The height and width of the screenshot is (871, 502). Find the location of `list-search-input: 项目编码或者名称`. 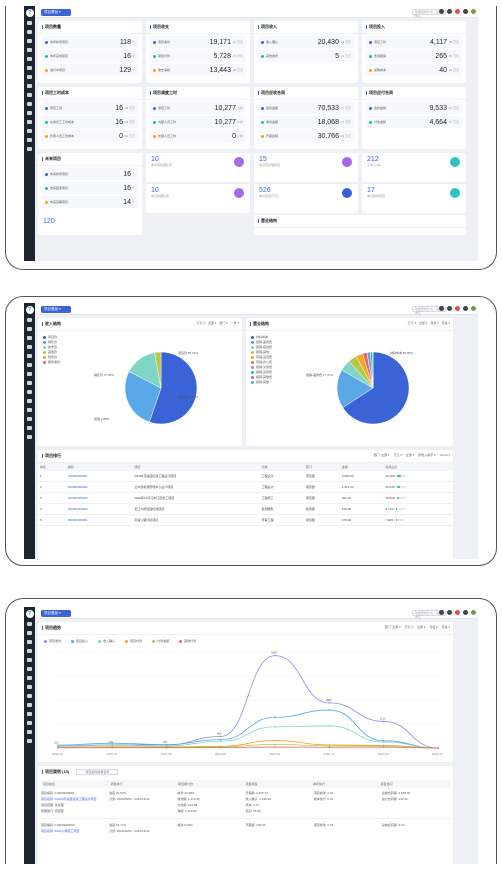

list-search-input: 项目编码或者名称 is located at coordinates (97, 772).